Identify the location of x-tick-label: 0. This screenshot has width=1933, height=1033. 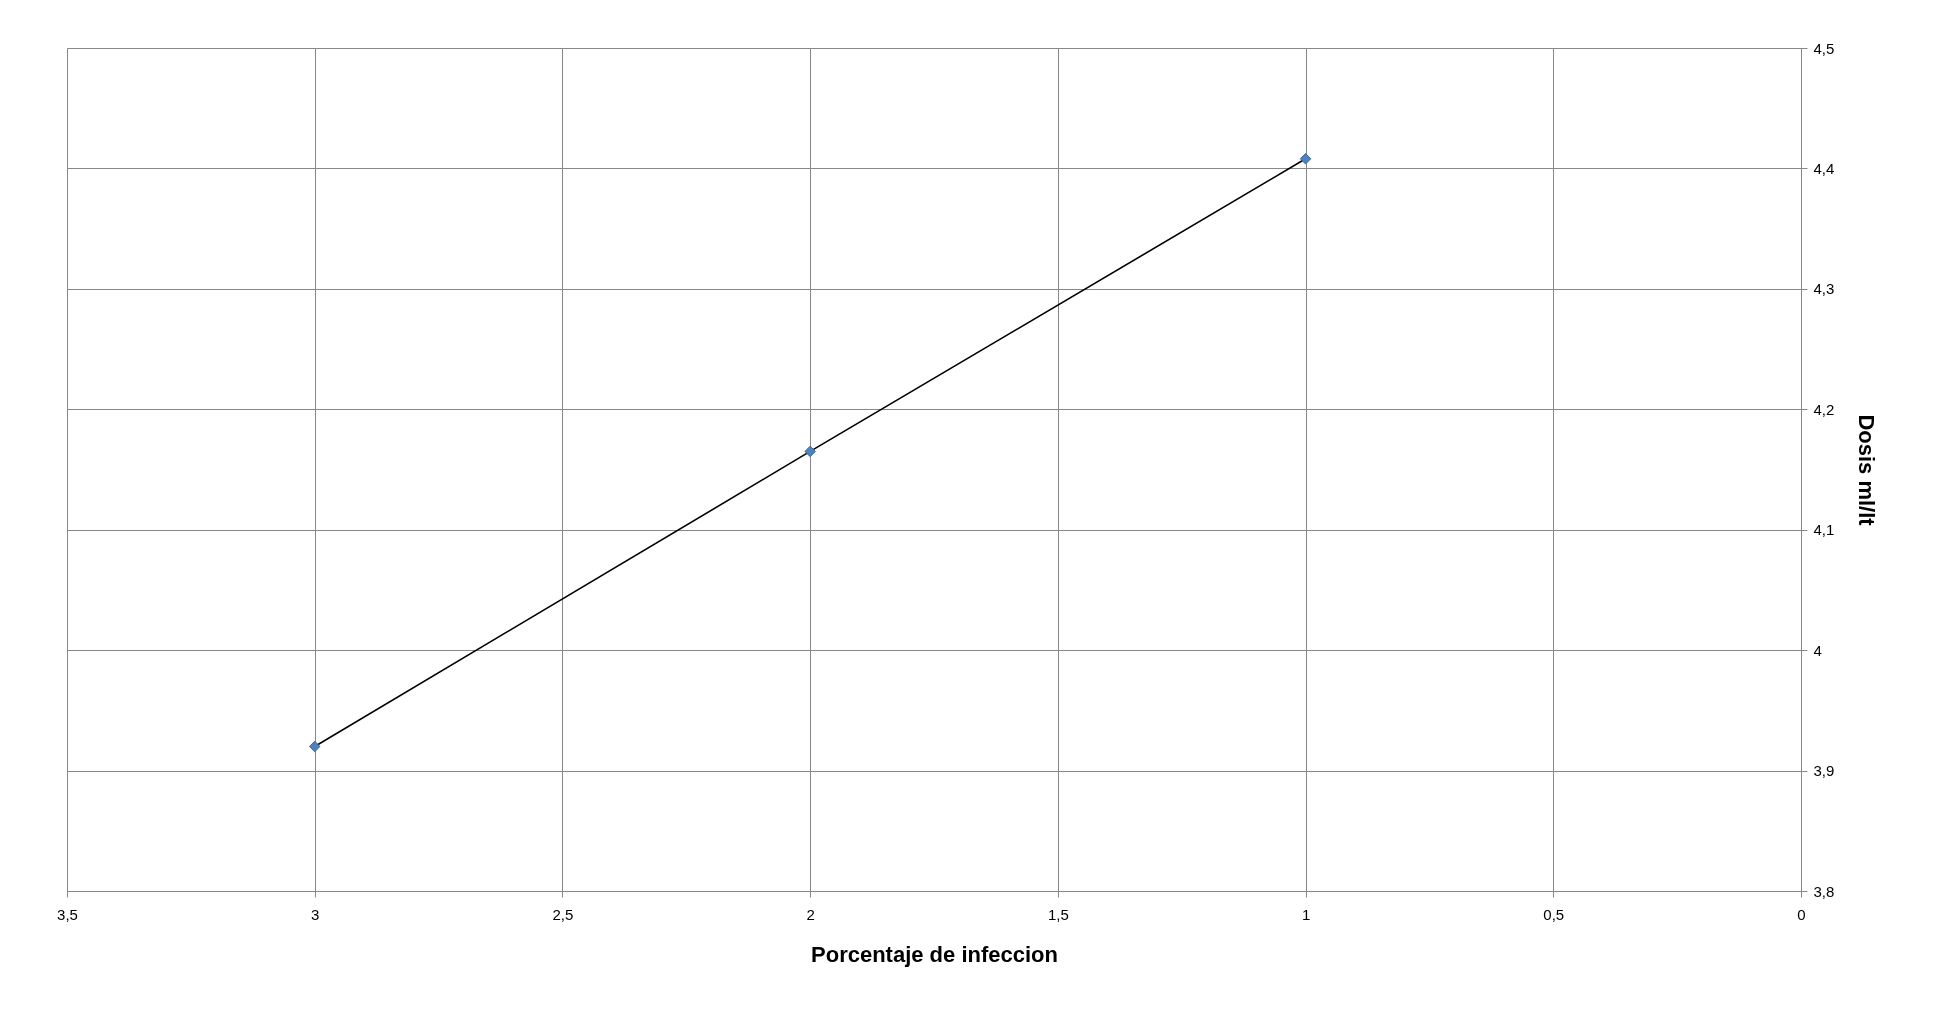
(1801, 914).